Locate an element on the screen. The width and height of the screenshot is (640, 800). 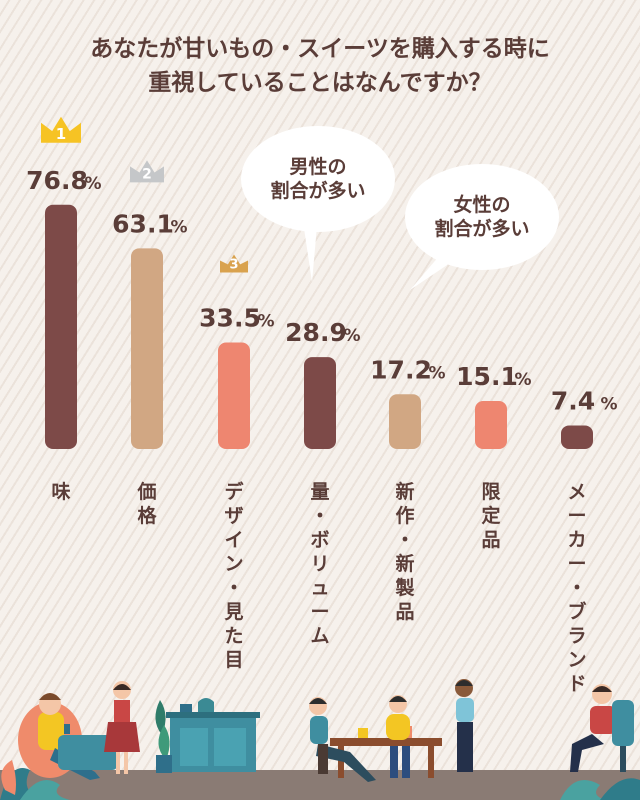
value-unit-7: % is located at coordinates (608, 404).